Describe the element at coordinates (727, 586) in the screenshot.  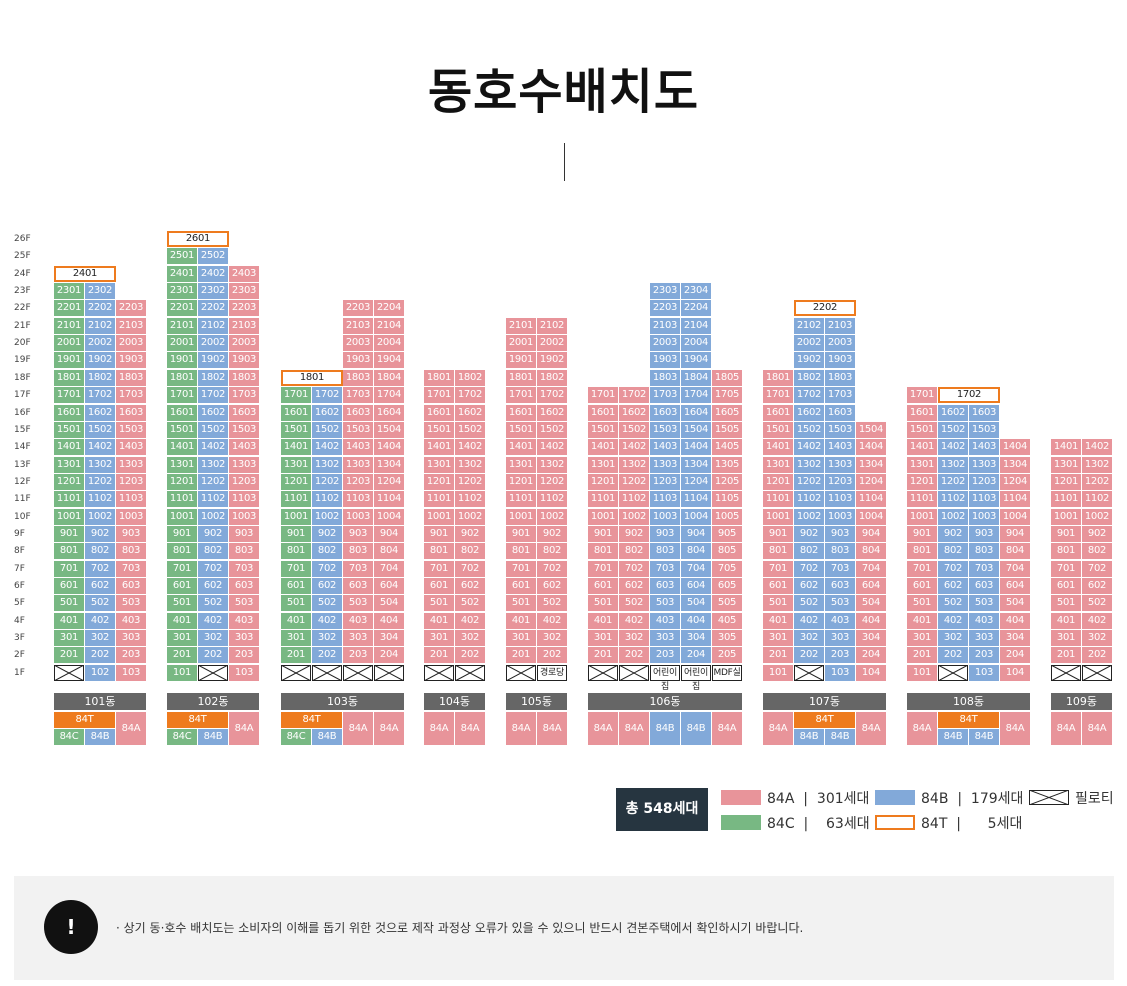
I see `unit-cell: 605` at that location.